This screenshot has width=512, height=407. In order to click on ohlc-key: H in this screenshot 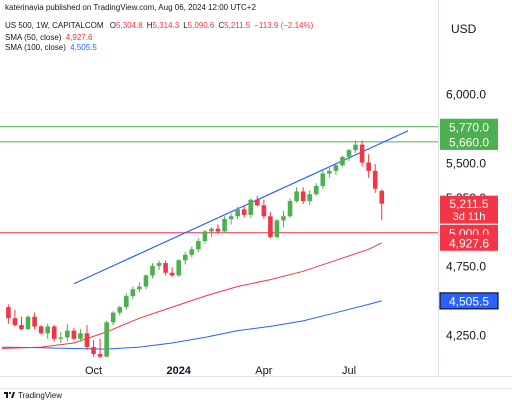, I will do `click(149, 25)`.